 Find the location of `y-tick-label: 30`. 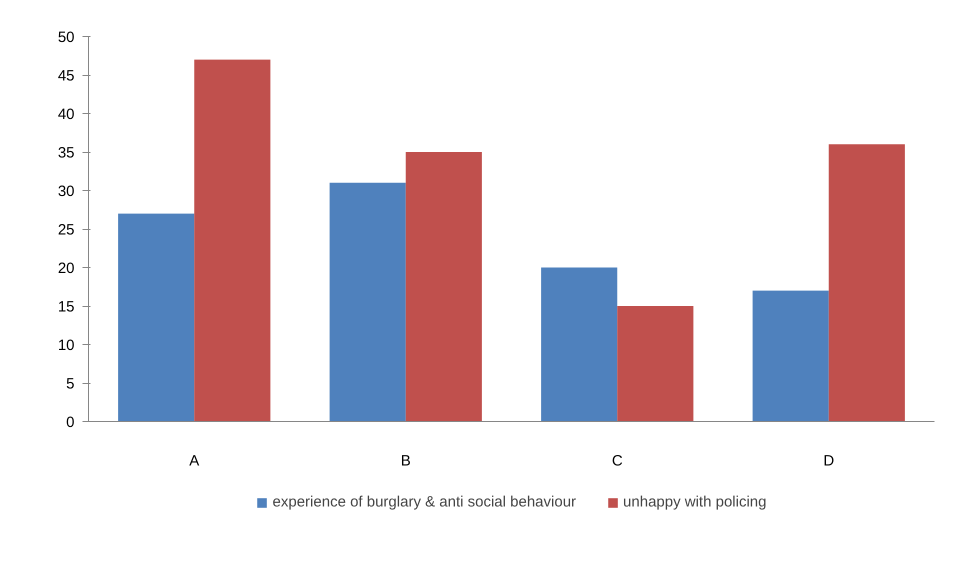

y-tick-label: 30 is located at coordinates (66, 191).